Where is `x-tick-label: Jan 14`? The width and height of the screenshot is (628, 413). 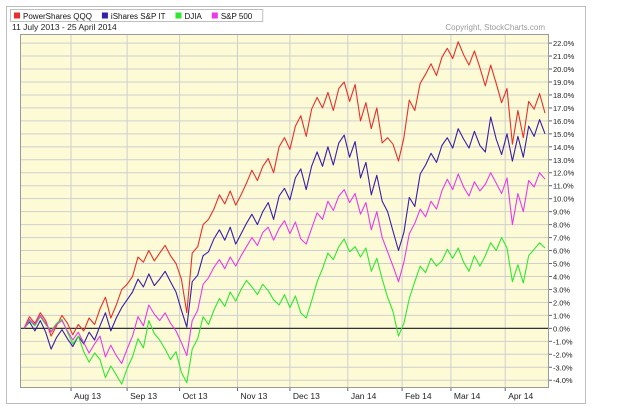 x-tick-label: Jan 14 is located at coordinates (364, 396).